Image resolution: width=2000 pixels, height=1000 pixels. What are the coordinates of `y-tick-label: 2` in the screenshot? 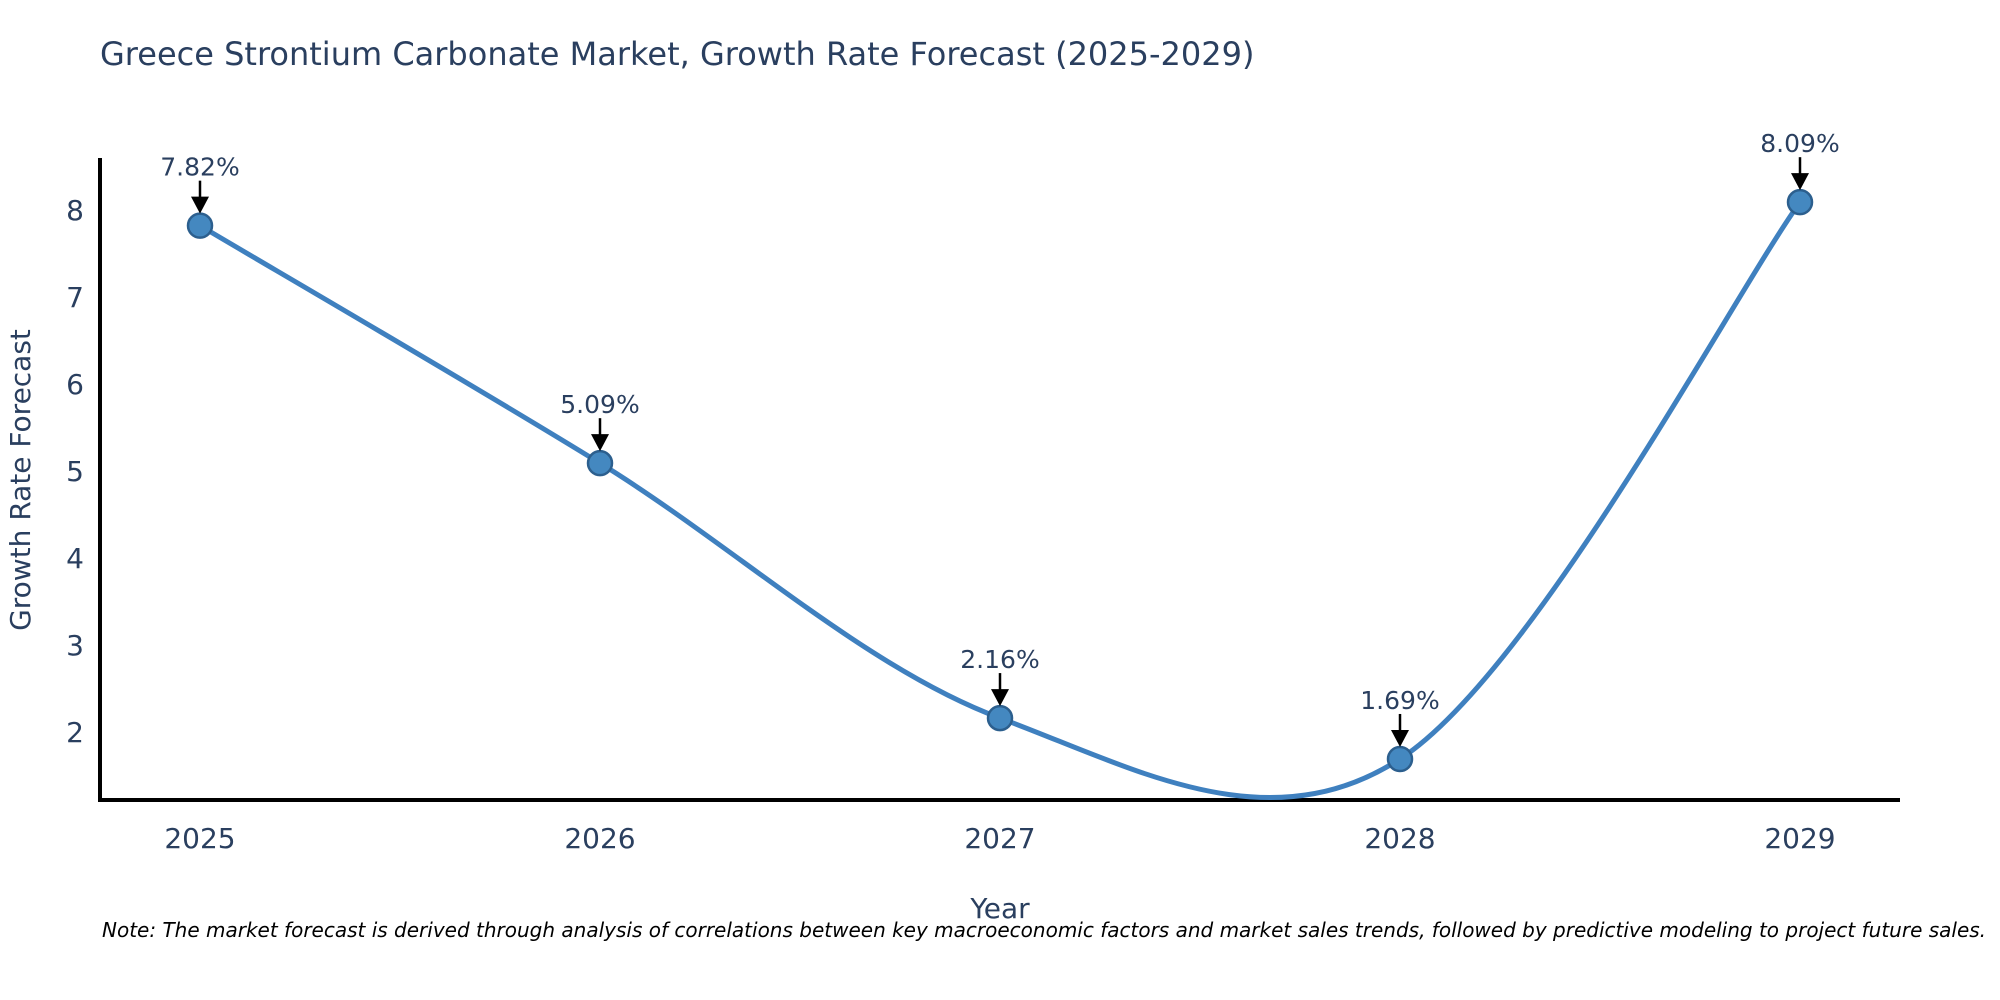 It's located at (75, 732).